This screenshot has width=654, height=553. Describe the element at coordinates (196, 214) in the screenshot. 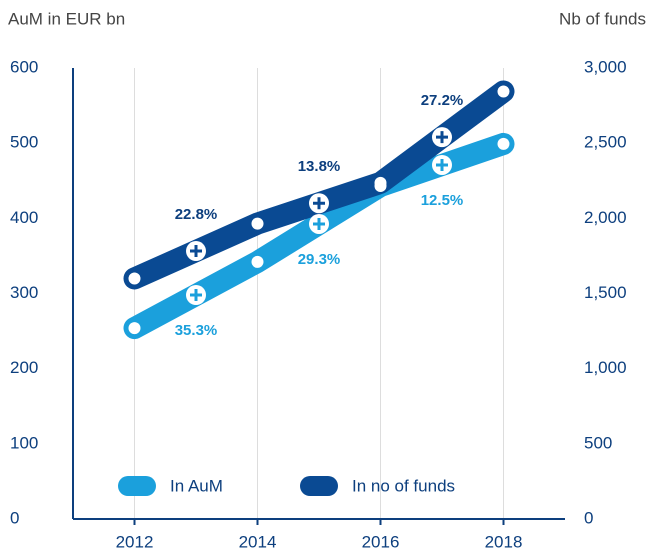

I see `annotation-label: 22.8%` at that location.